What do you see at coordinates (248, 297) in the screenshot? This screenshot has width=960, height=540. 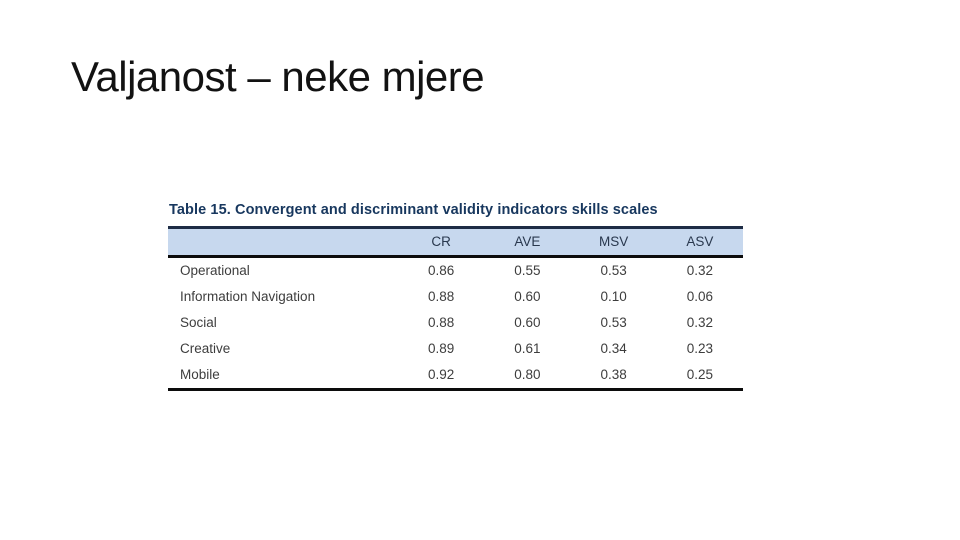 I see `row-label: Information Navigation` at bounding box center [248, 297].